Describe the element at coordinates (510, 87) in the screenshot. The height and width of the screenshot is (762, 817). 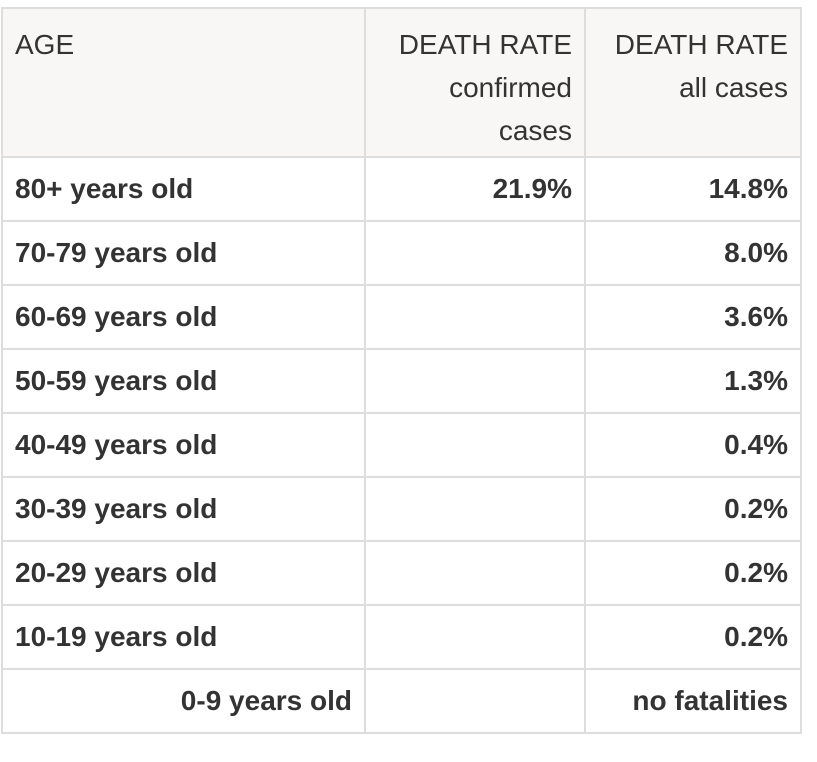
I see `header-confirmed-line-2: confirmed` at that location.